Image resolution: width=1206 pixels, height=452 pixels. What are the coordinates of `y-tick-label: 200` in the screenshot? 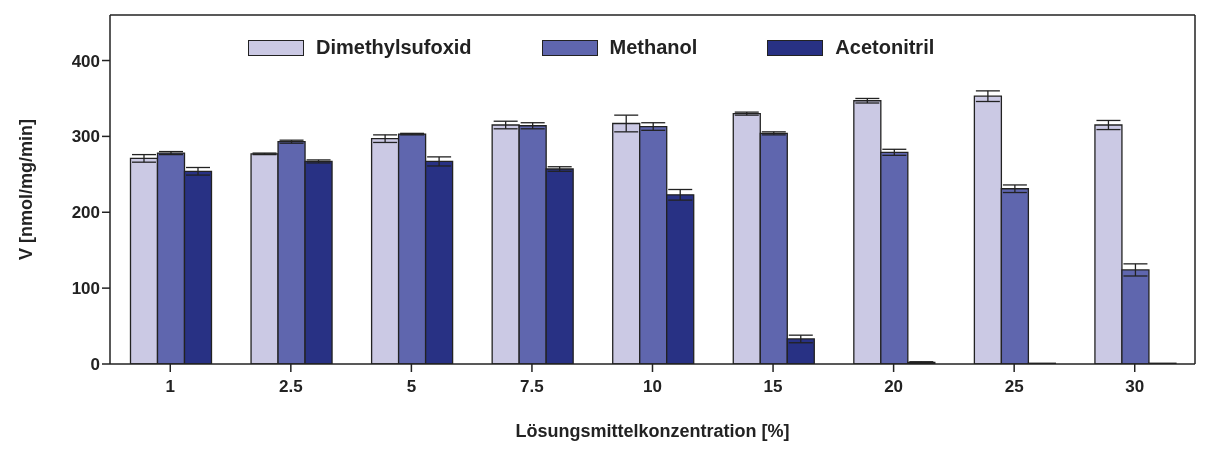 It's located at (85, 213).